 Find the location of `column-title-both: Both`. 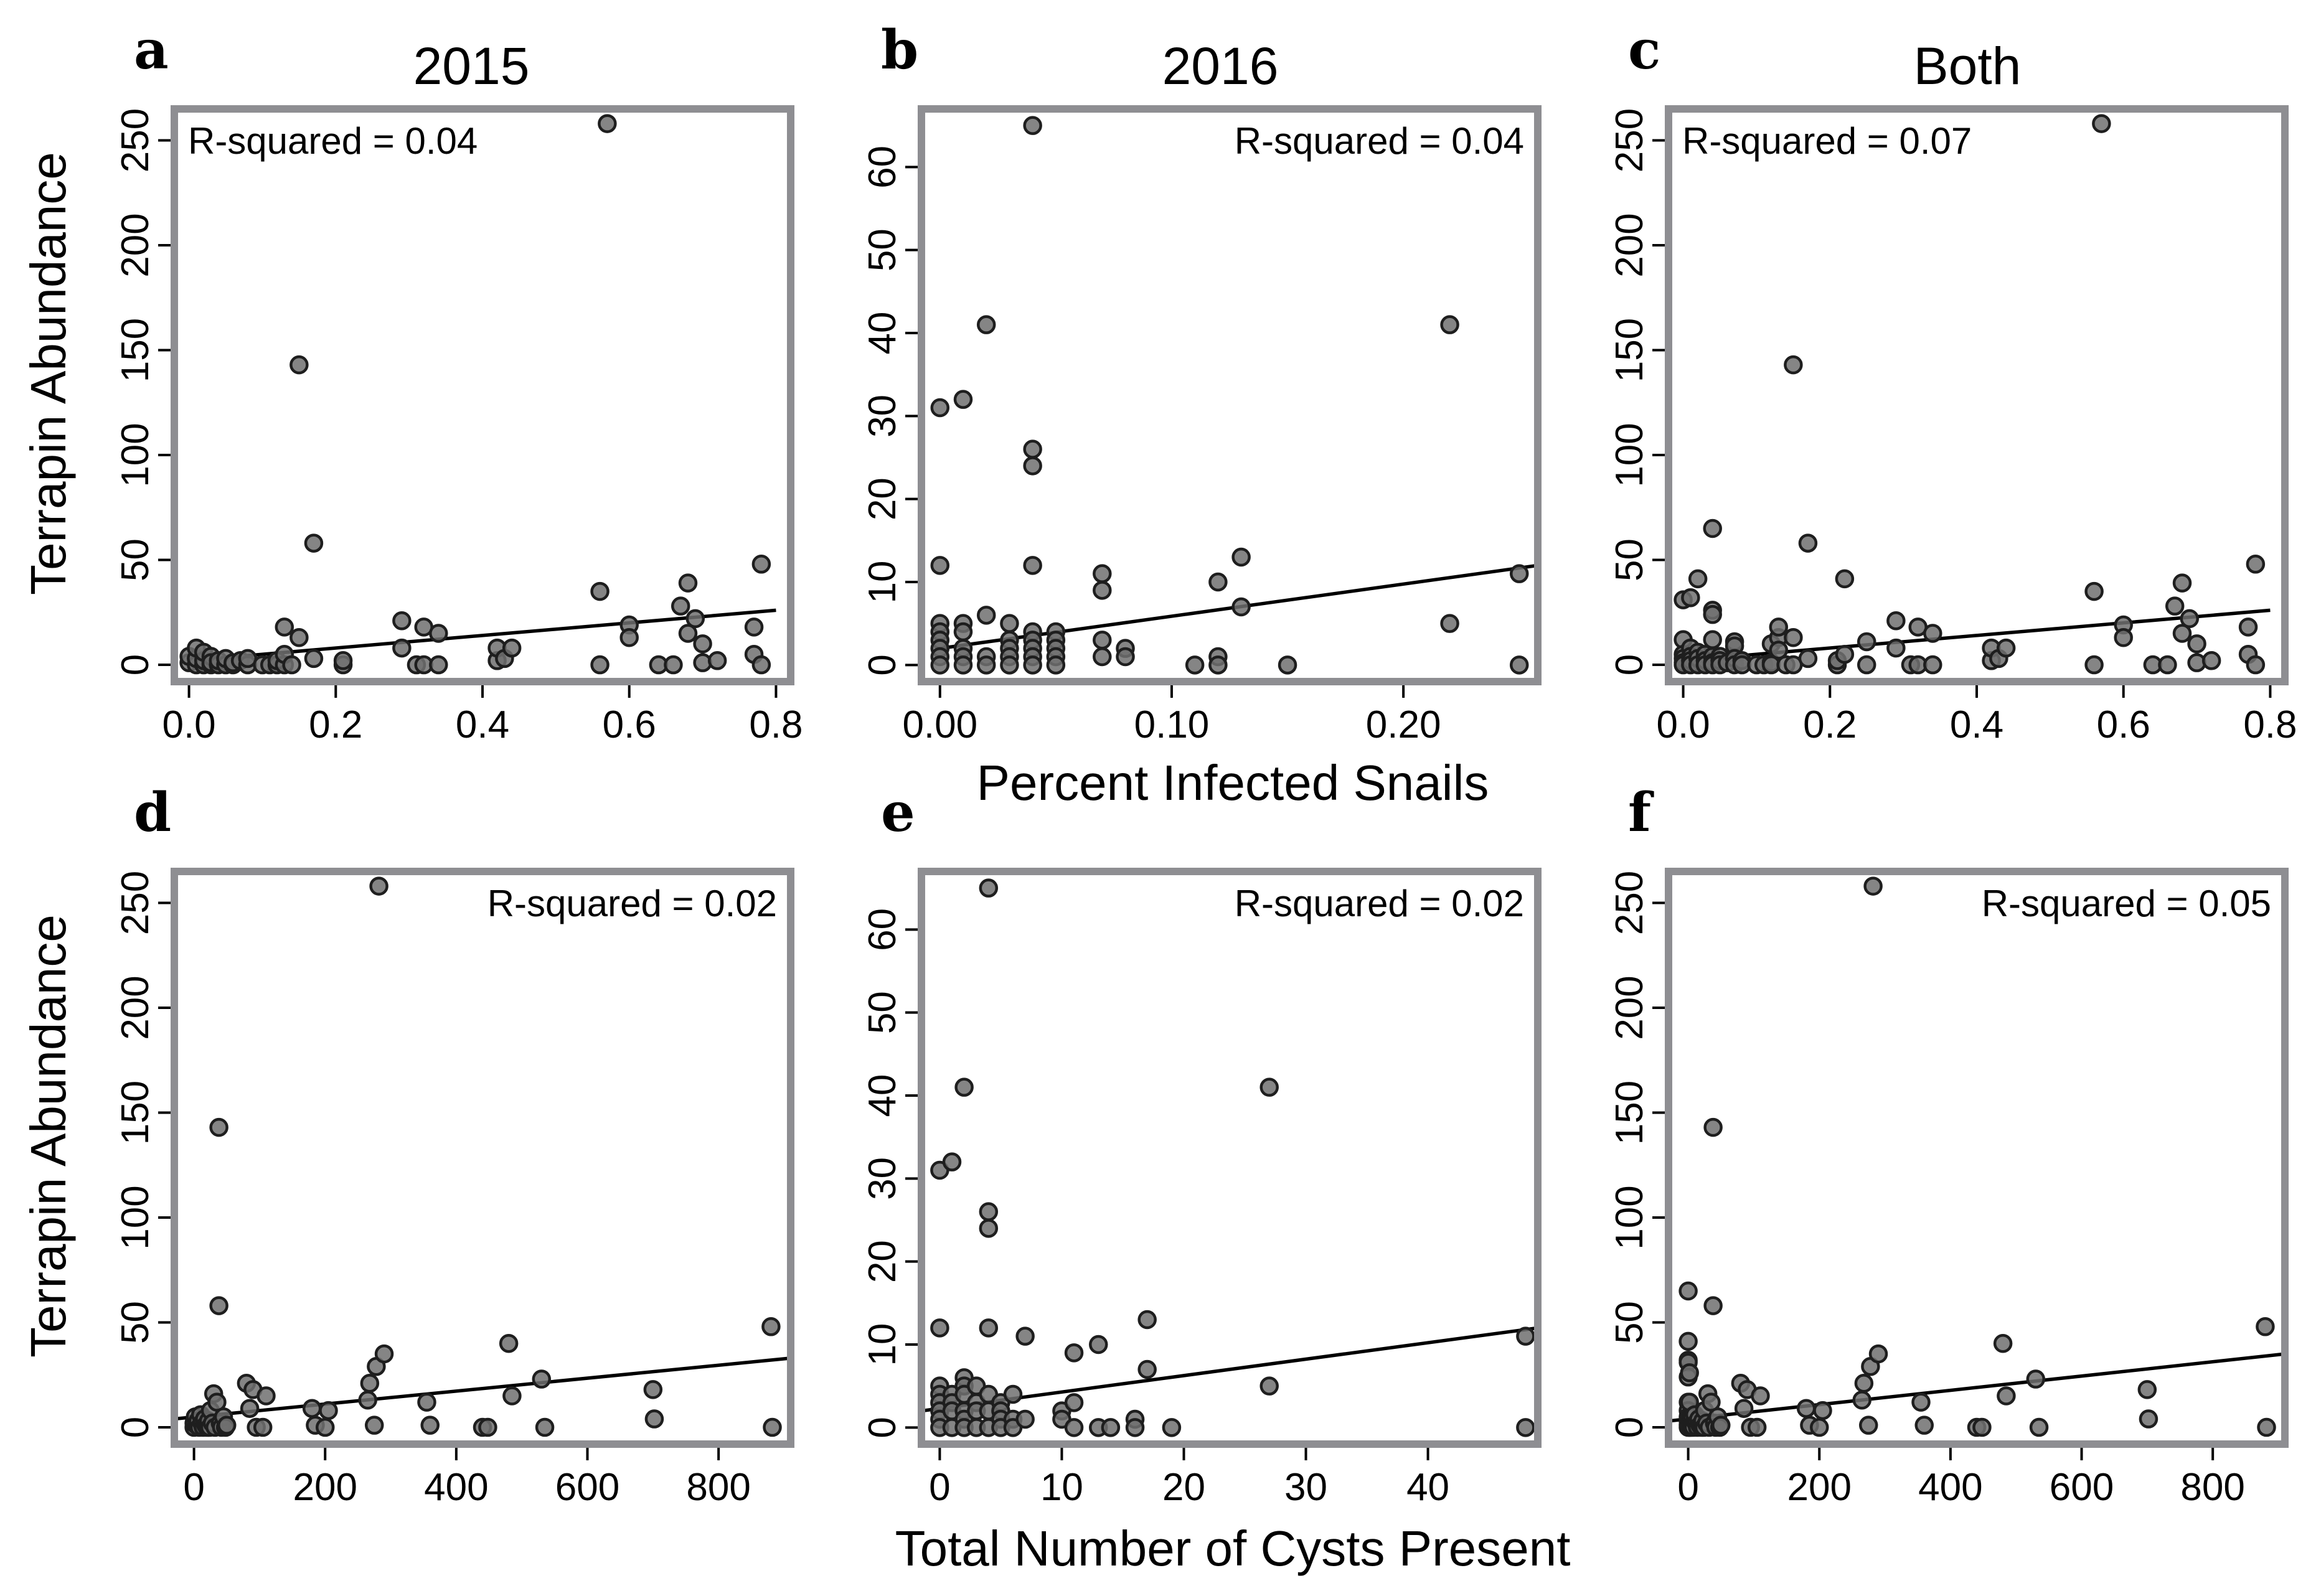

column-title-both: Both is located at coordinates (1968, 66).